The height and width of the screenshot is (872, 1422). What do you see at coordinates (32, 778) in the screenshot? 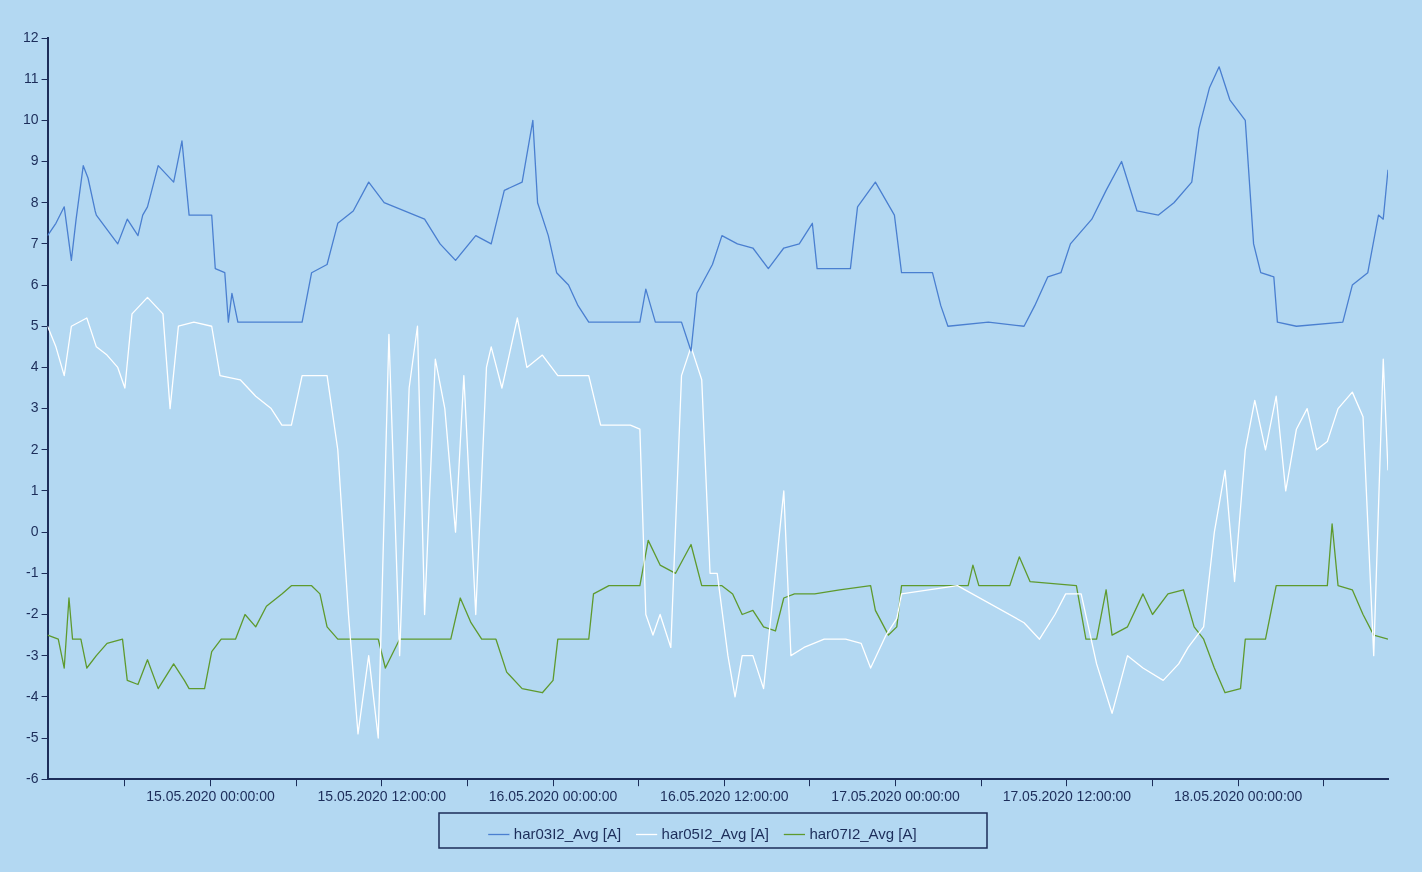
I see `y-tick-label: -6` at bounding box center [32, 778].